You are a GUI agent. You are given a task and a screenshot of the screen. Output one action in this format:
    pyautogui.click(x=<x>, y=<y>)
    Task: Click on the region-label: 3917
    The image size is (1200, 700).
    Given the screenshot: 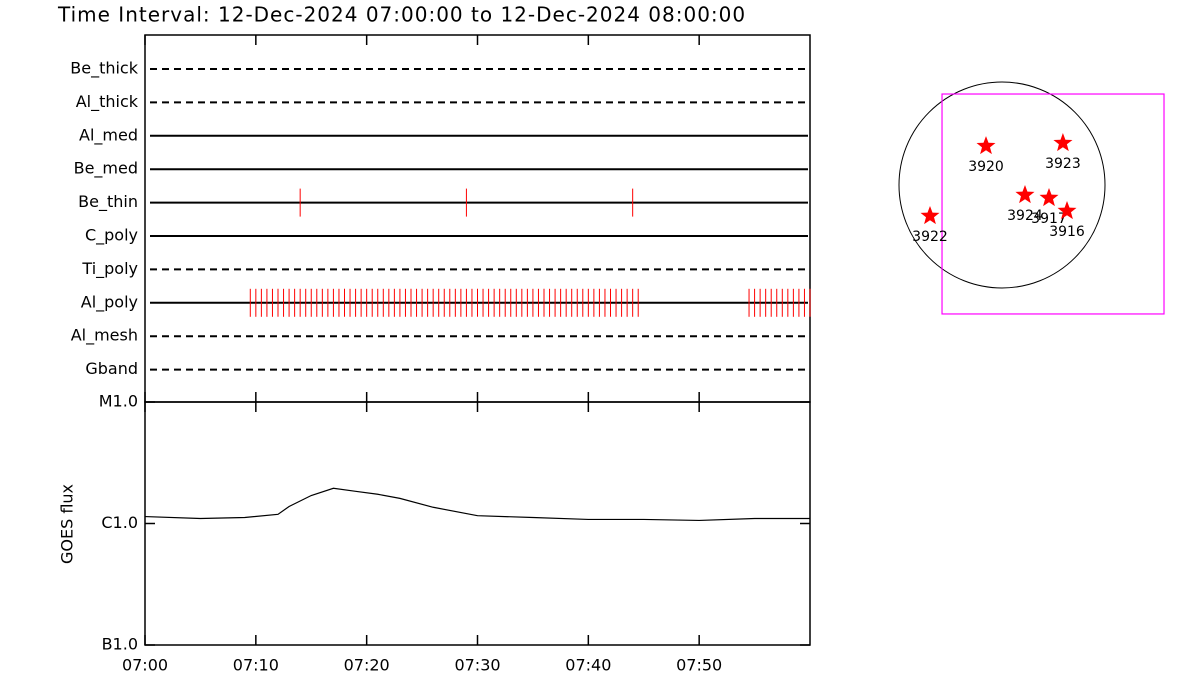 What is the action you would take?
    pyautogui.click(x=1049, y=219)
    